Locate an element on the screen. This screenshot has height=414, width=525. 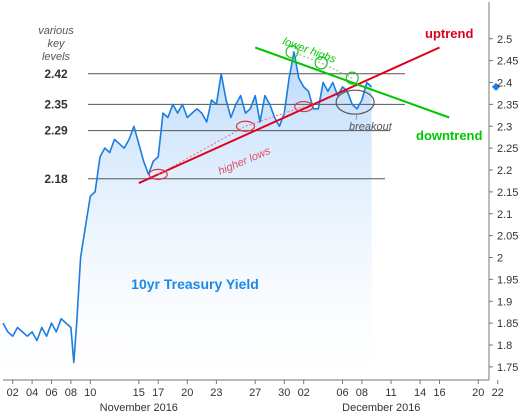
breakout-label: breakout is located at coordinates (371, 127).